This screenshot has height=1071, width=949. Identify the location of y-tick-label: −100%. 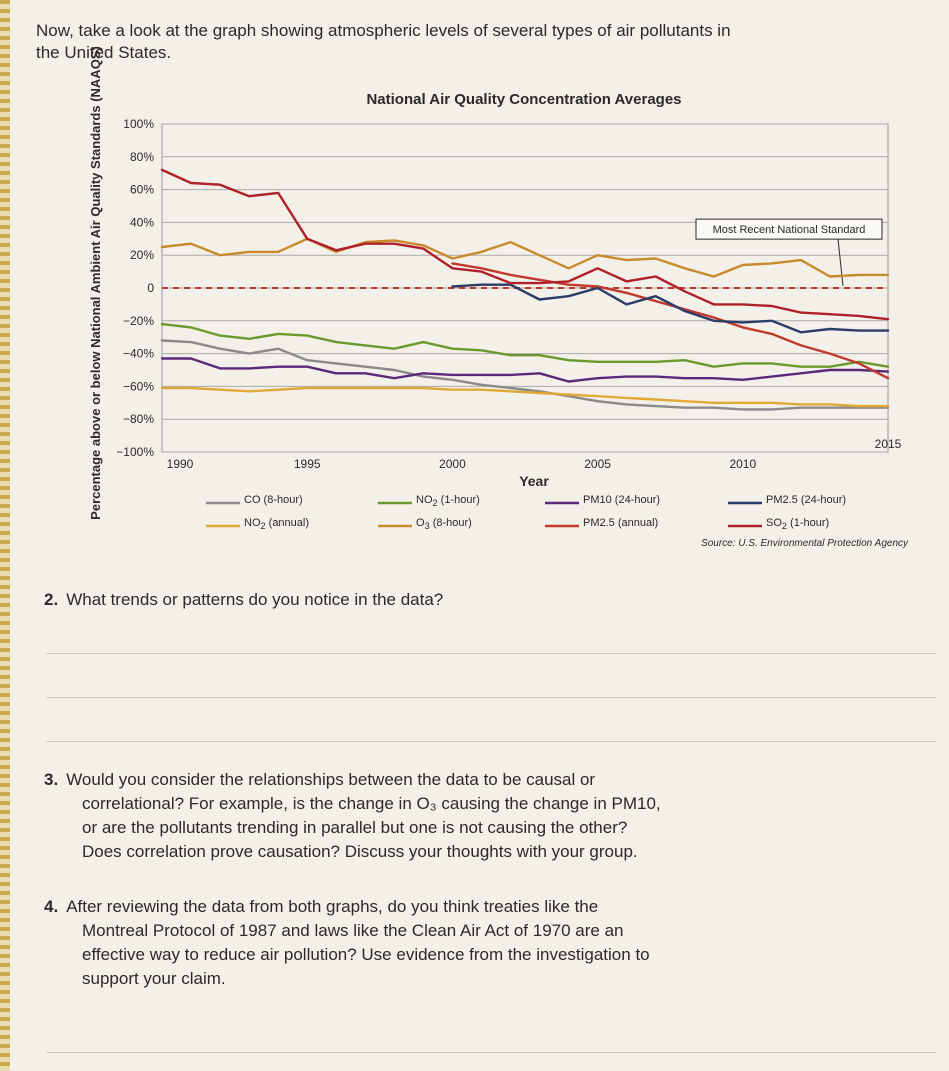
(135, 452).